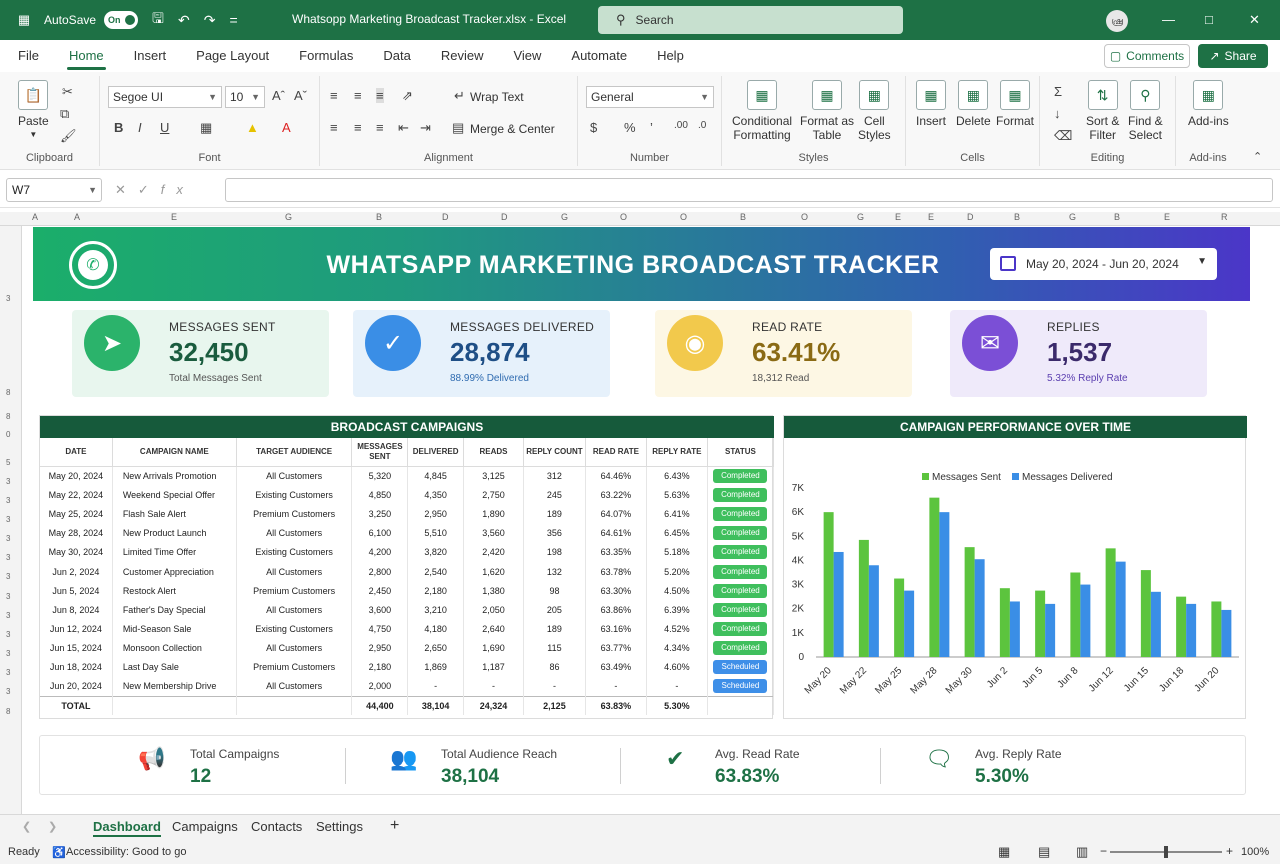 The width and height of the screenshot is (1280, 864). What do you see at coordinates (436, 667) in the screenshot?
I see `table-cell: 1,869` at bounding box center [436, 667].